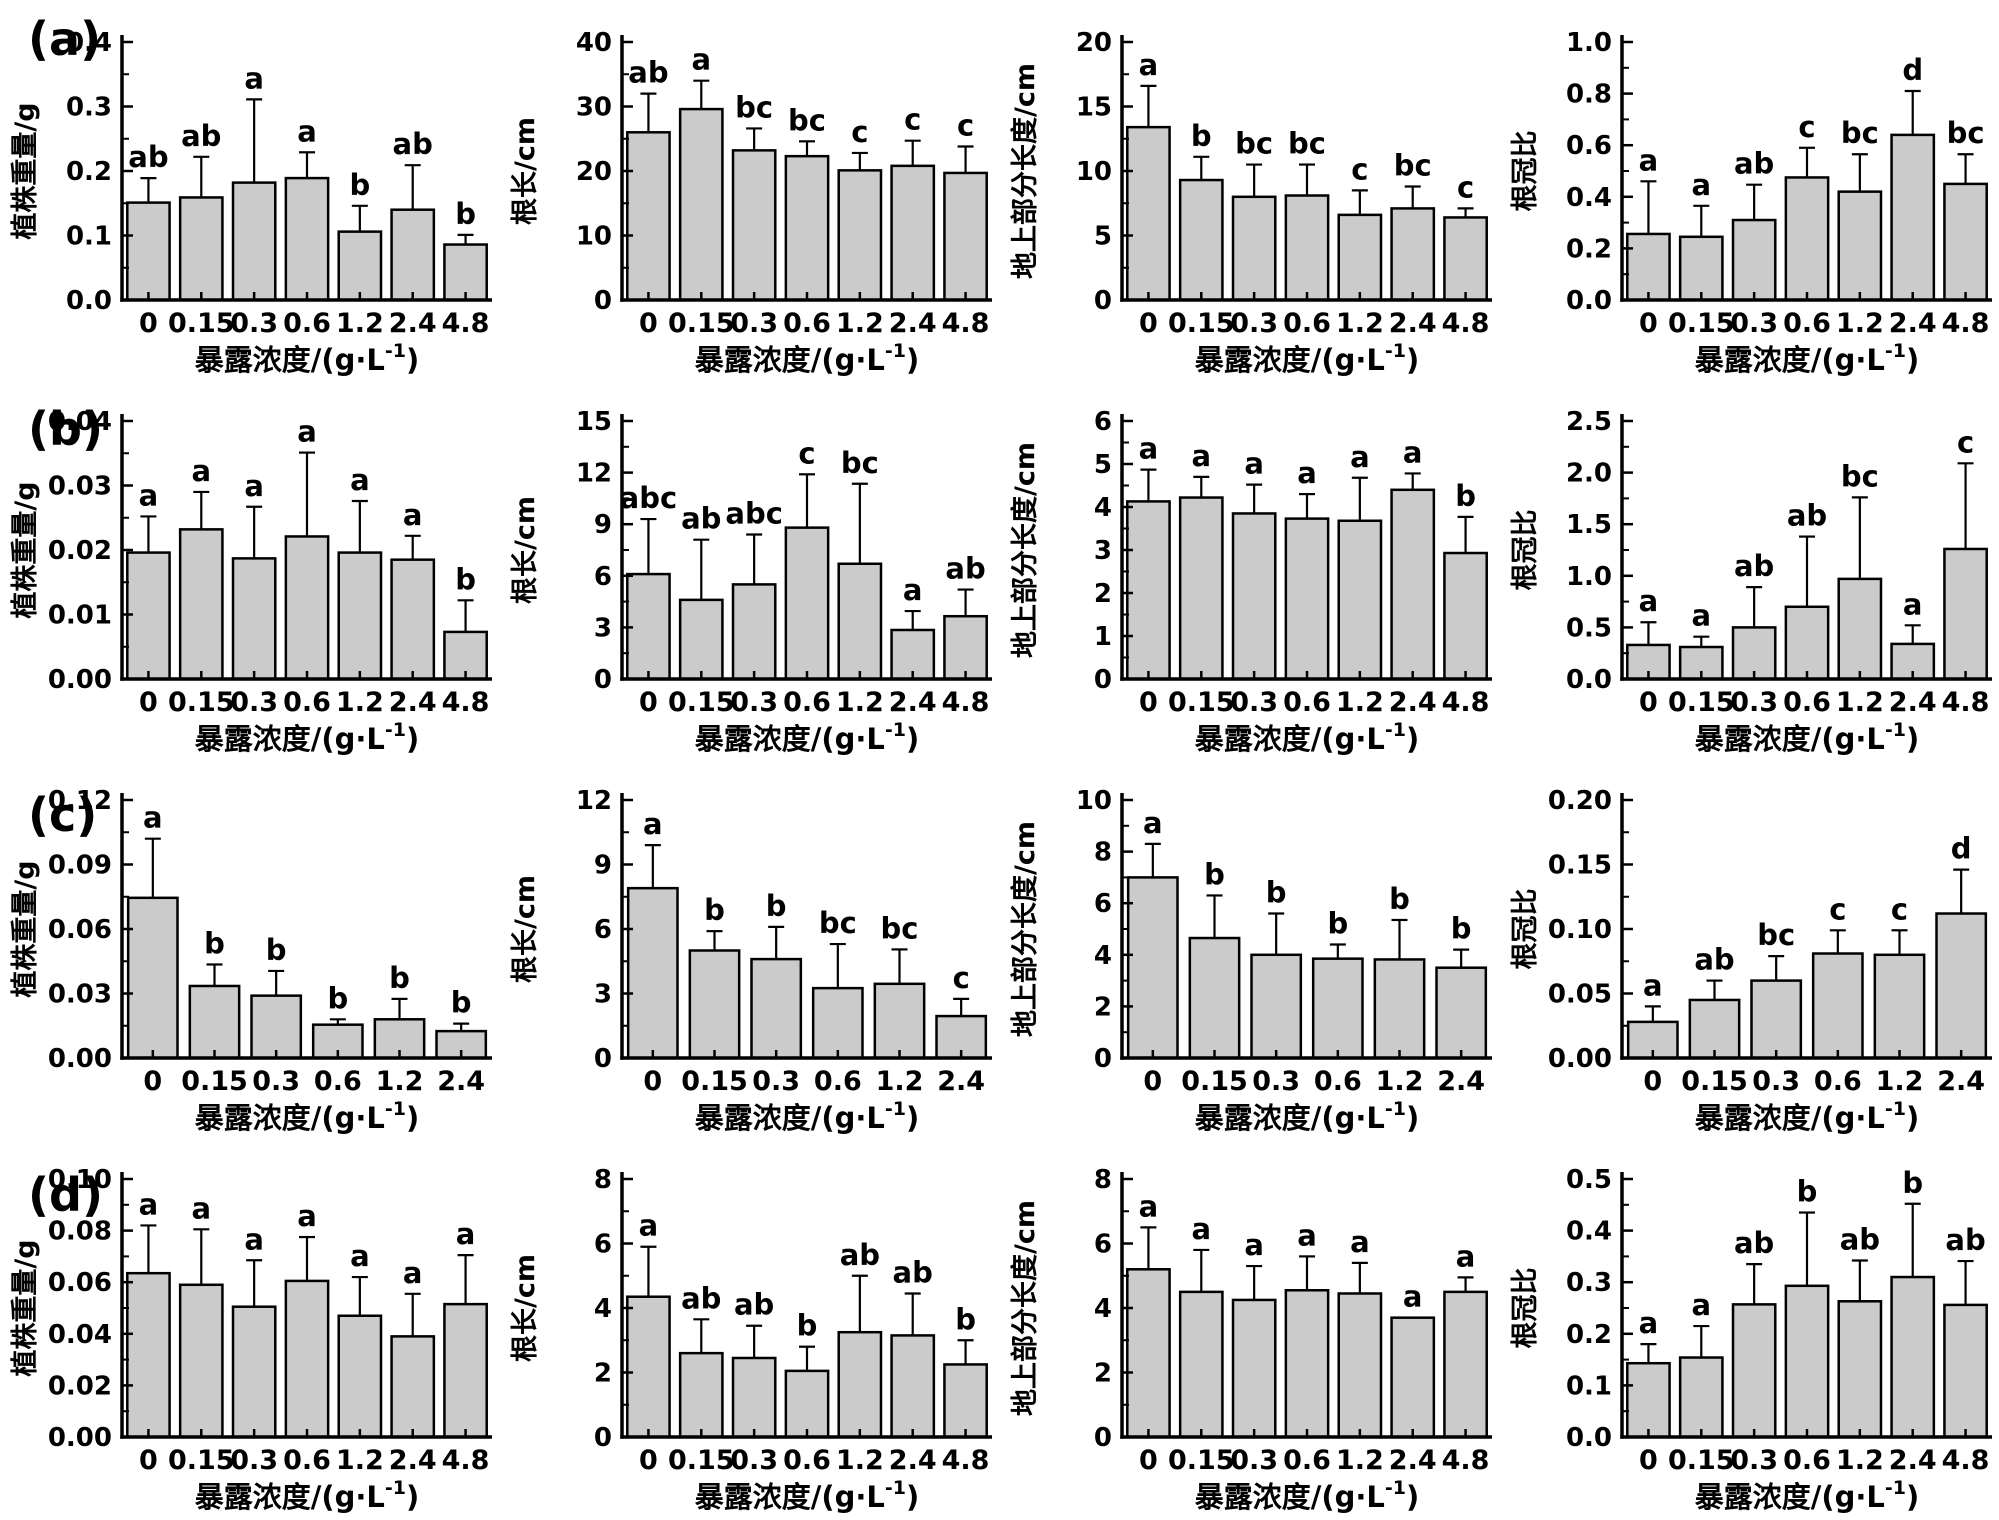 The width and height of the screenshot is (1999, 1520). Describe the element at coordinates (80, 1180) in the screenshot. I see `y-tick-label: 0.10` at that location.